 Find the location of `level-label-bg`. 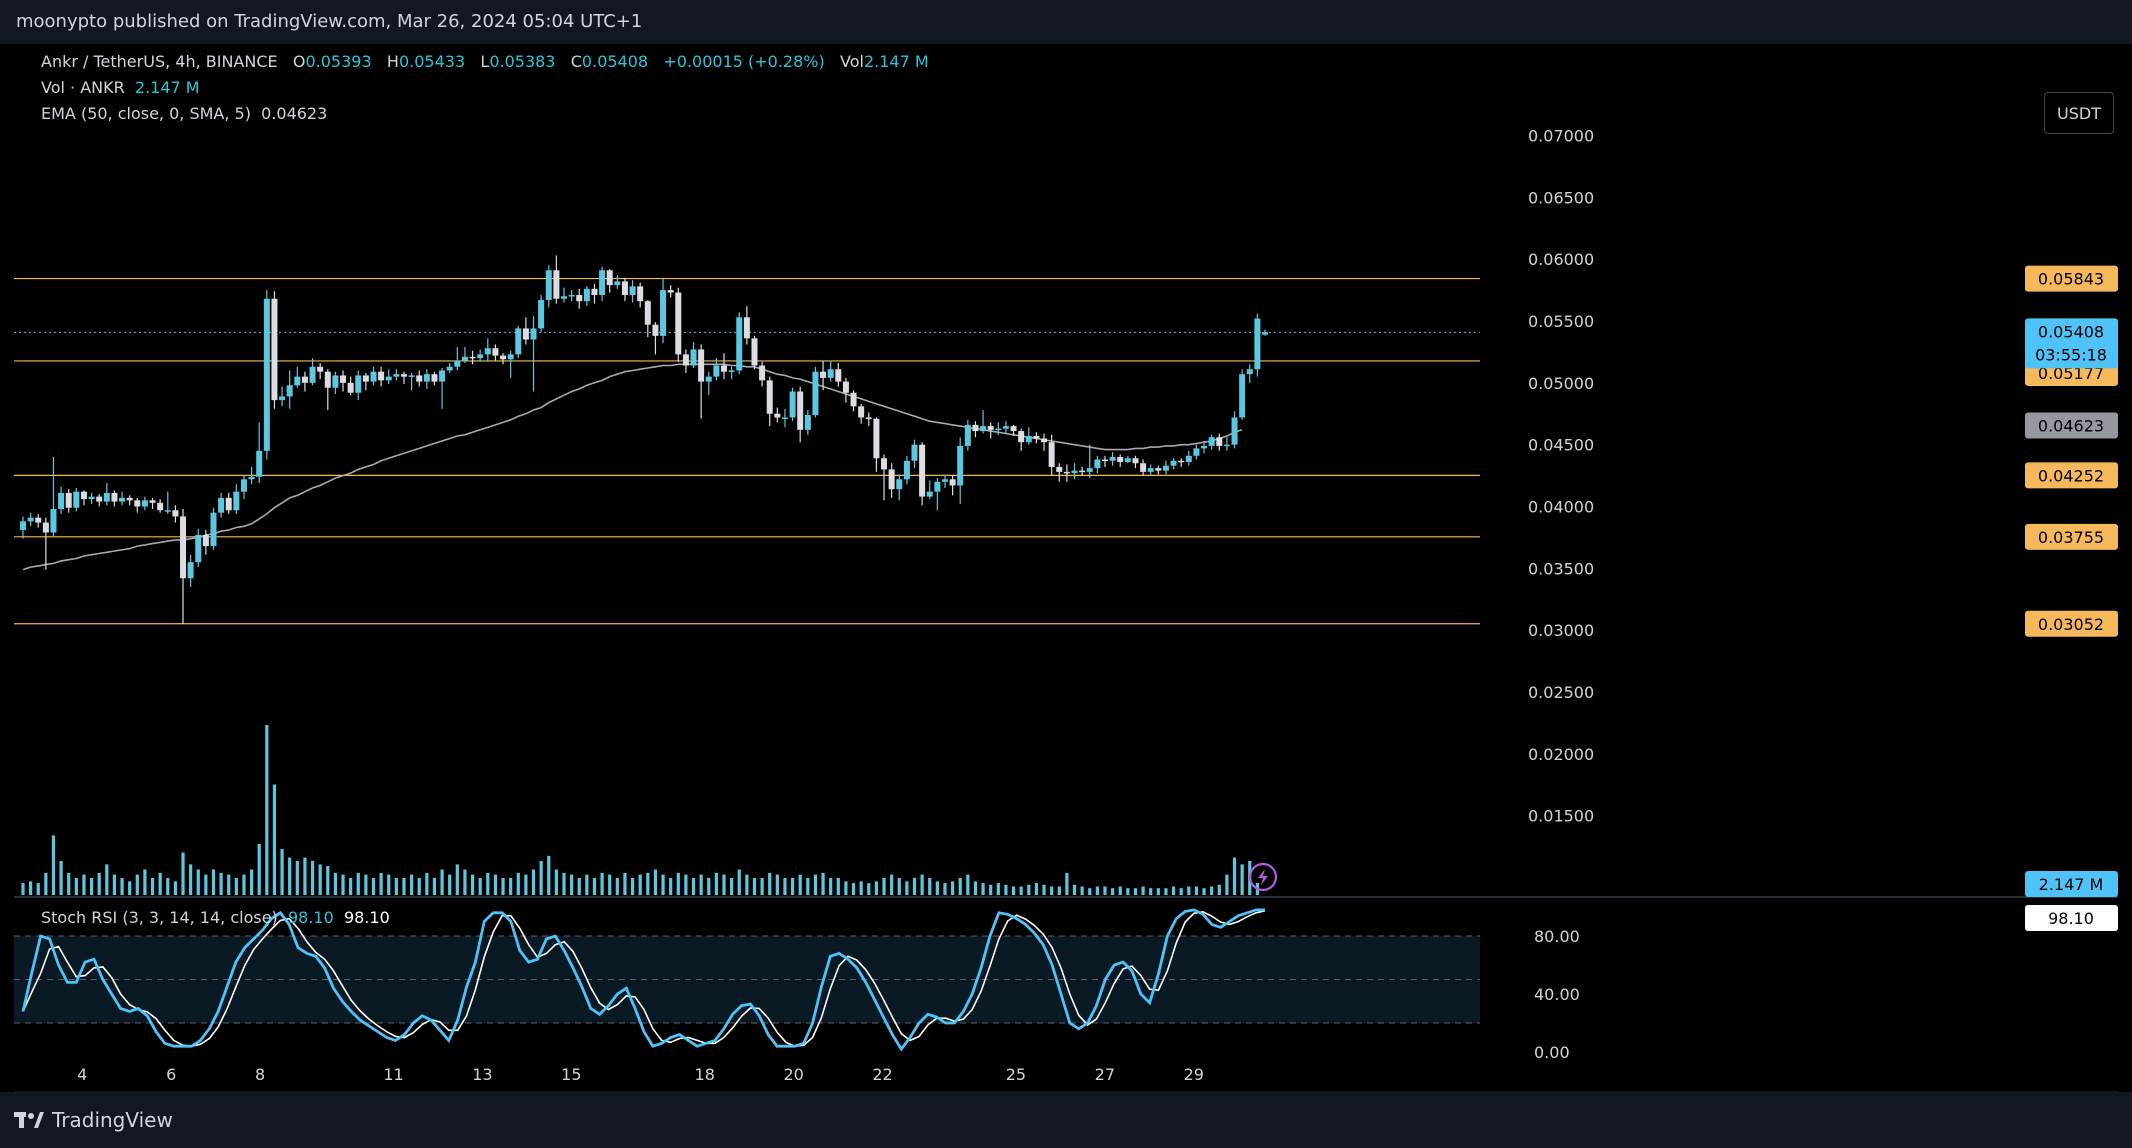

level-label-bg is located at coordinates (2071, 278).